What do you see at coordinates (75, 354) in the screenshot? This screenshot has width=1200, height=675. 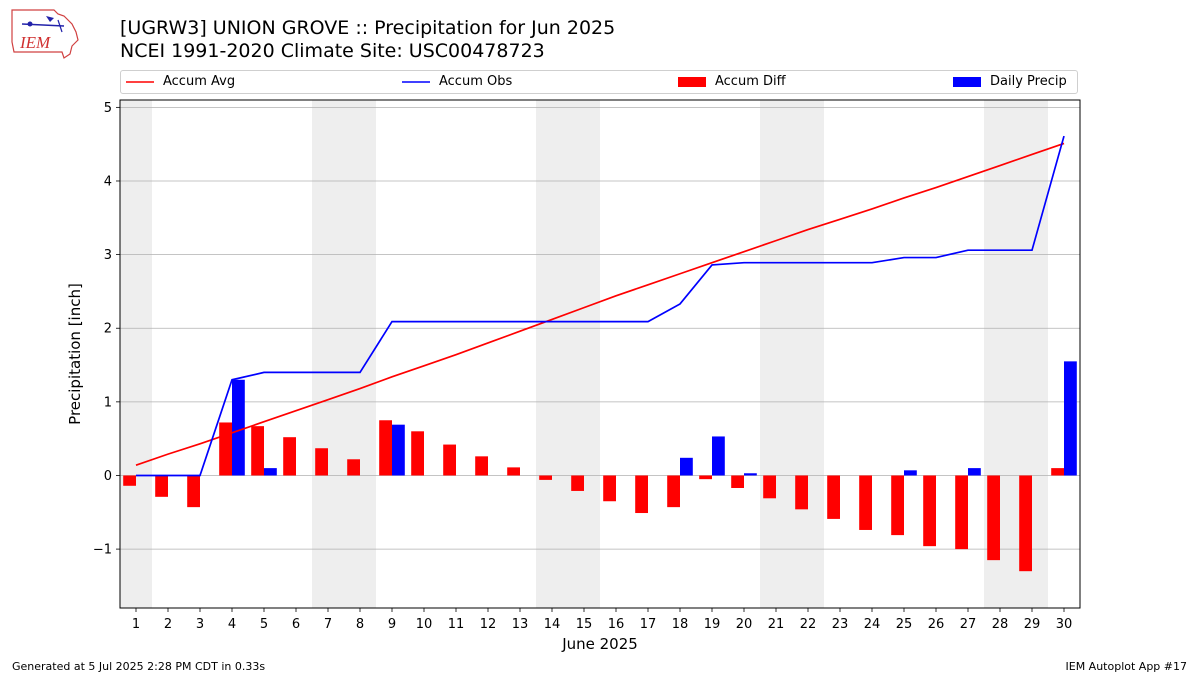 I see `y-axis-label: Precipitation [inch]` at bounding box center [75, 354].